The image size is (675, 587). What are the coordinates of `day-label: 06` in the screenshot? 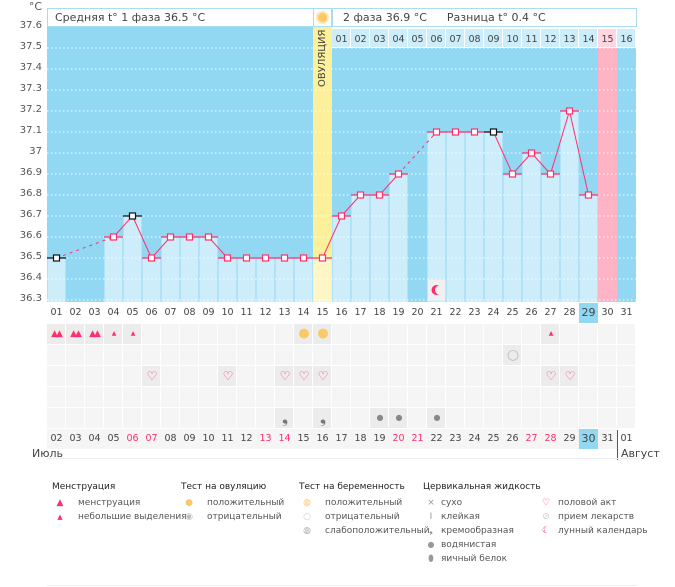 It's located at (151, 312).